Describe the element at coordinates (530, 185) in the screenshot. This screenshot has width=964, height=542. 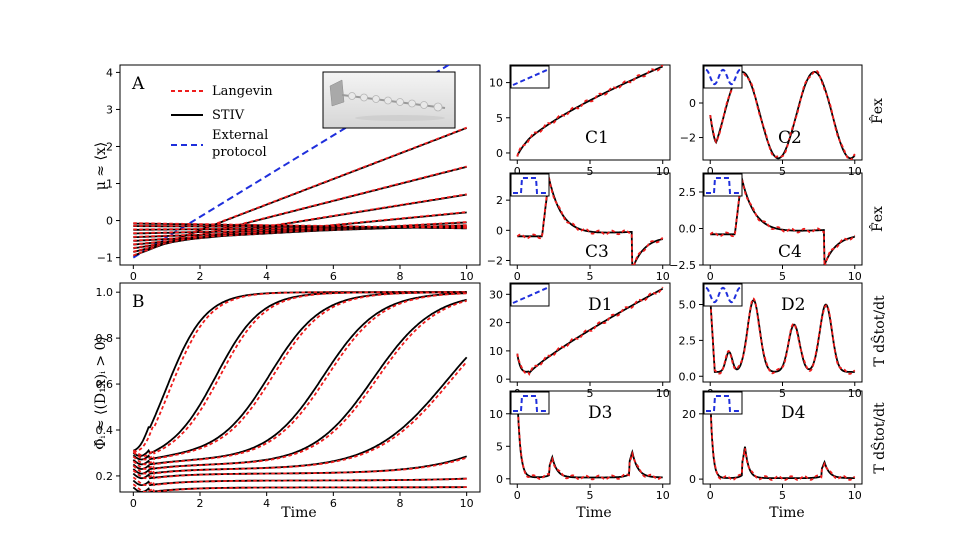
I see `protocol-inset-c3` at that location.